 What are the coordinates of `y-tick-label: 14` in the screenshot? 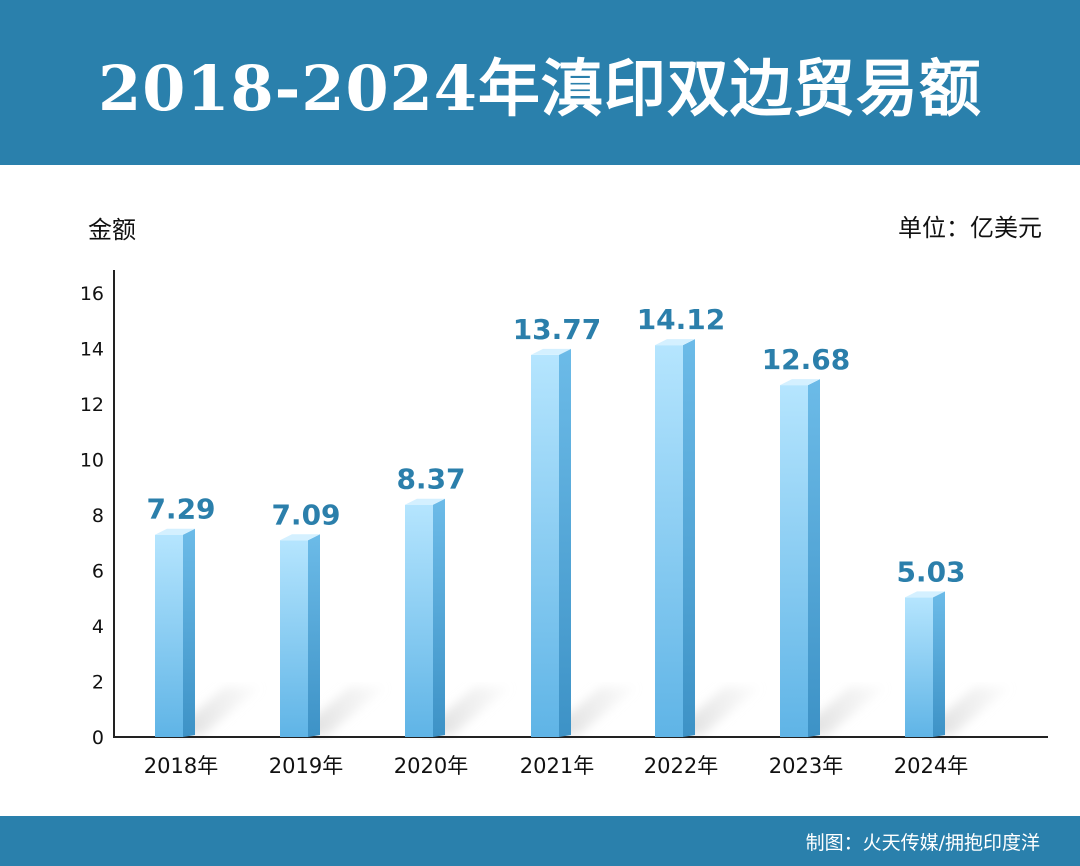 It's located at (92, 350).